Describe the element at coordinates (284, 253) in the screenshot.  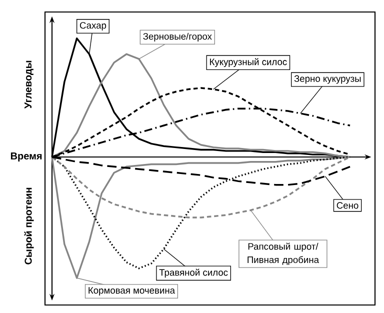
I see `text: Рапсовый шрот/ Пивная дробина` at that location.